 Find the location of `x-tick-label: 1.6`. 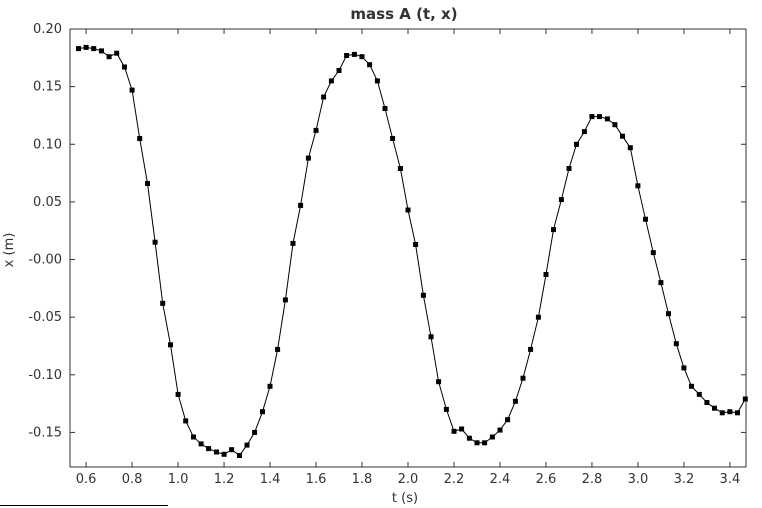

x-tick-label: 1.6 is located at coordinates (316, 479).